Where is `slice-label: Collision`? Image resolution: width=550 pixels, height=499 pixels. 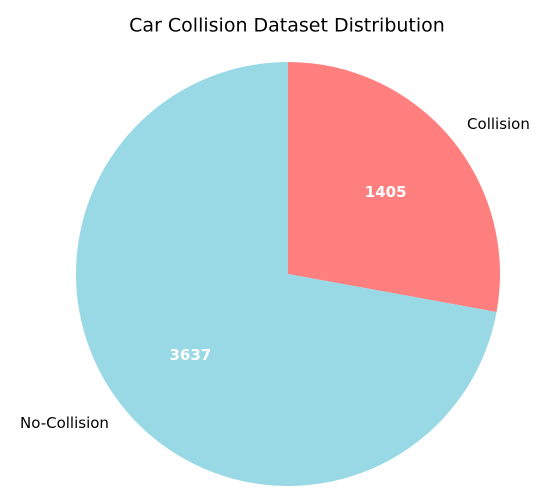 slice-label: Collision is located at coordinates (498, 124).